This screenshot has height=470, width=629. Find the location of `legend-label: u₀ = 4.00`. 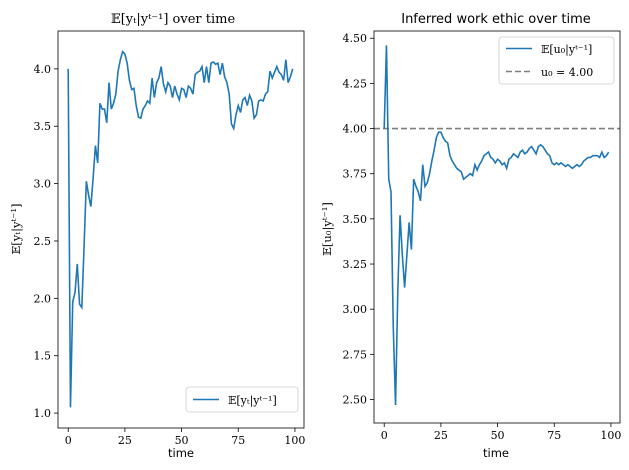

legend-label: u₀ = 4.00 is located at coordinates (567, 72).